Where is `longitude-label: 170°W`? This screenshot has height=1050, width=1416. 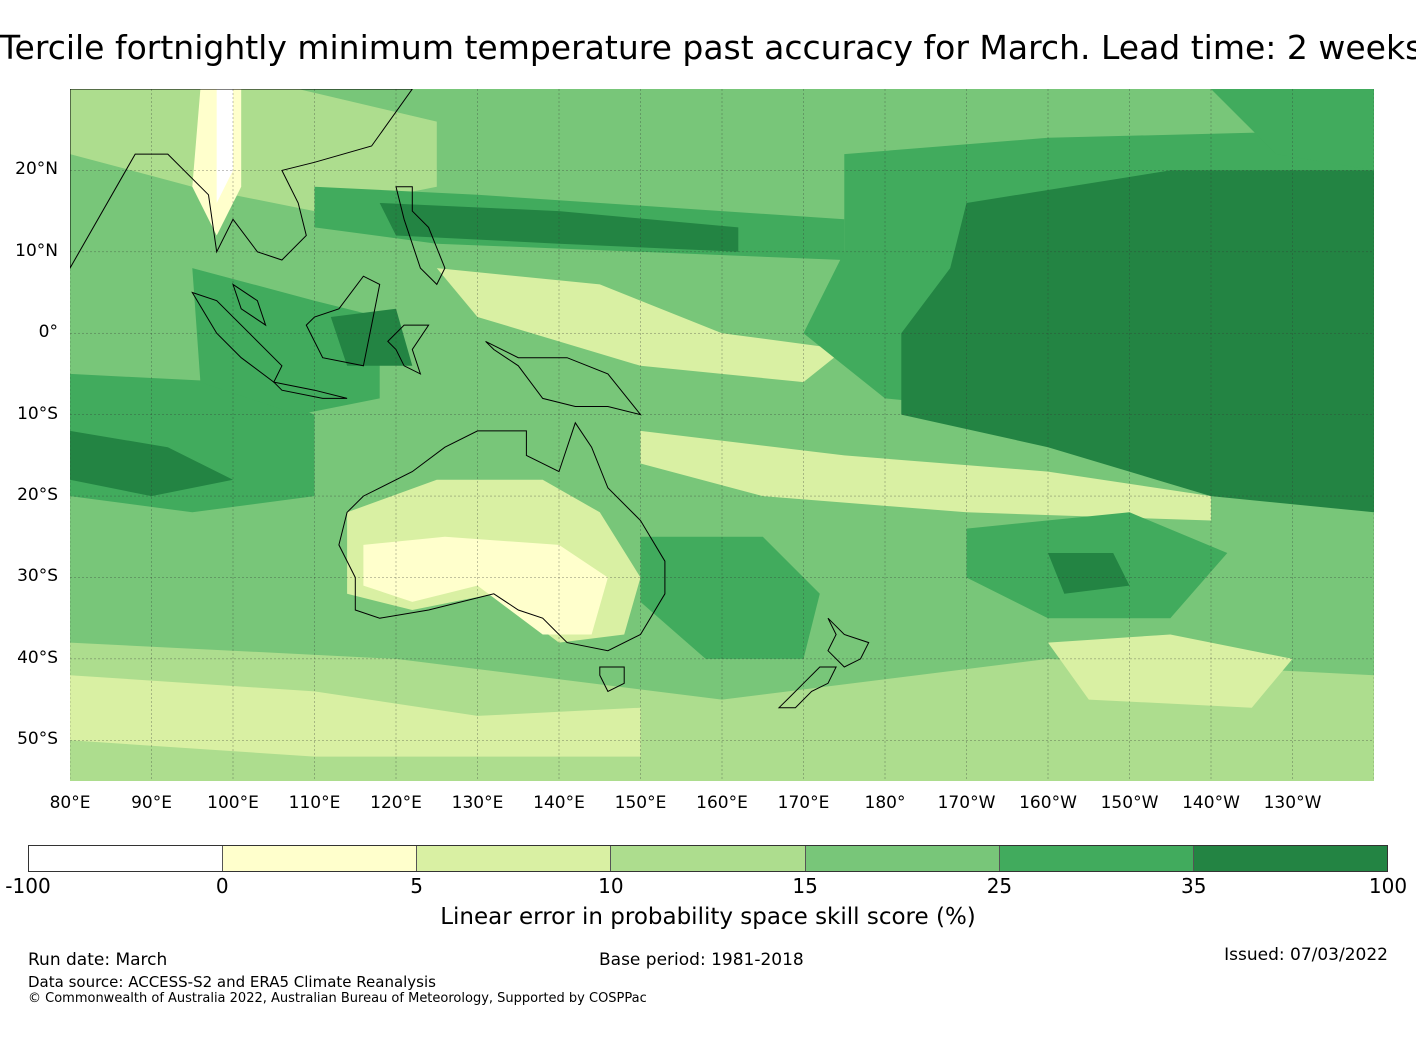 longitude-label: 170°W is located at coordinates (966, 803).